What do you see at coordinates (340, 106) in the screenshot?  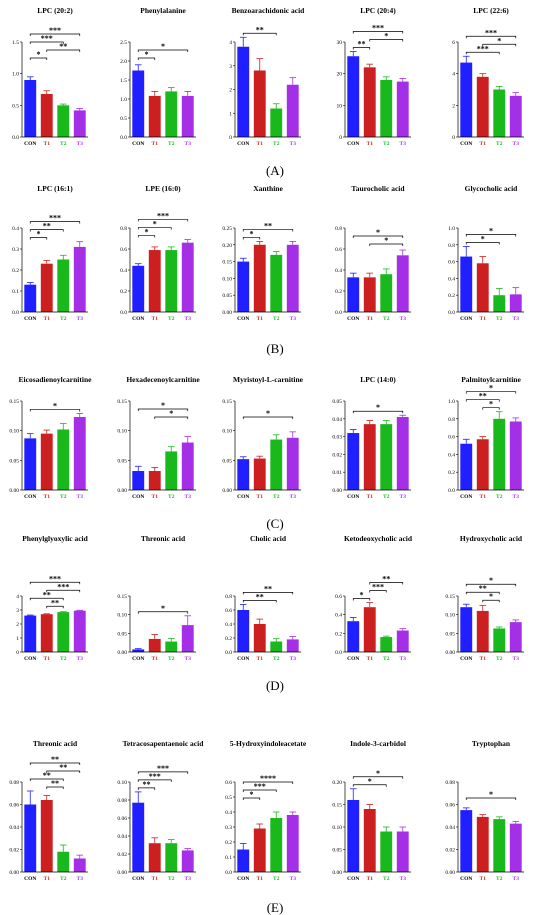 I see `y-tick-label: 10` at bounding box center [340, 106].